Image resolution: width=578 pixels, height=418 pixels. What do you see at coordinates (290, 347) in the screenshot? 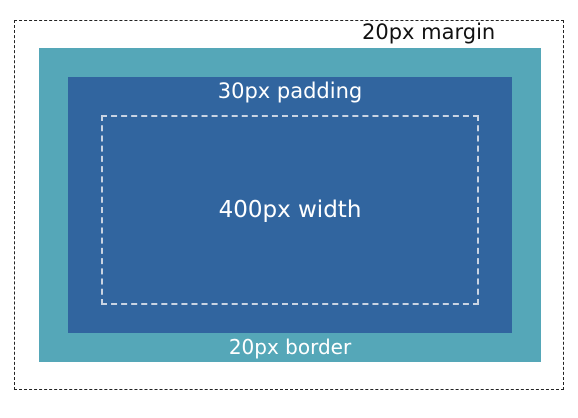
I see `border-label: 20px border` at bounding box center [290, 347].